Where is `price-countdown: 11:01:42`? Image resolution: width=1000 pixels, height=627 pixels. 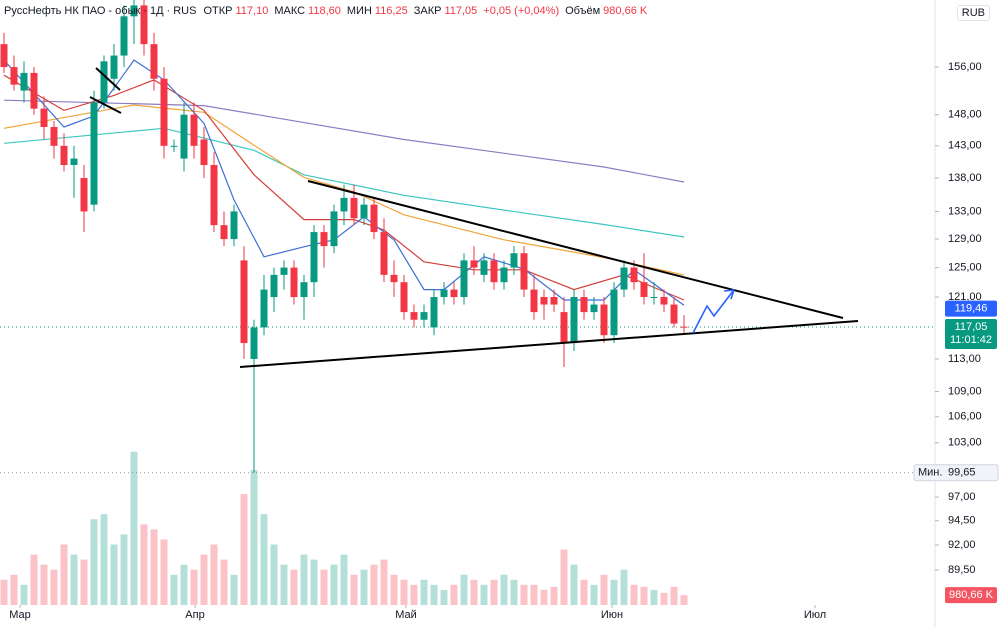
price-countdown: 11:01:42 is located at coordinates (971, 340).